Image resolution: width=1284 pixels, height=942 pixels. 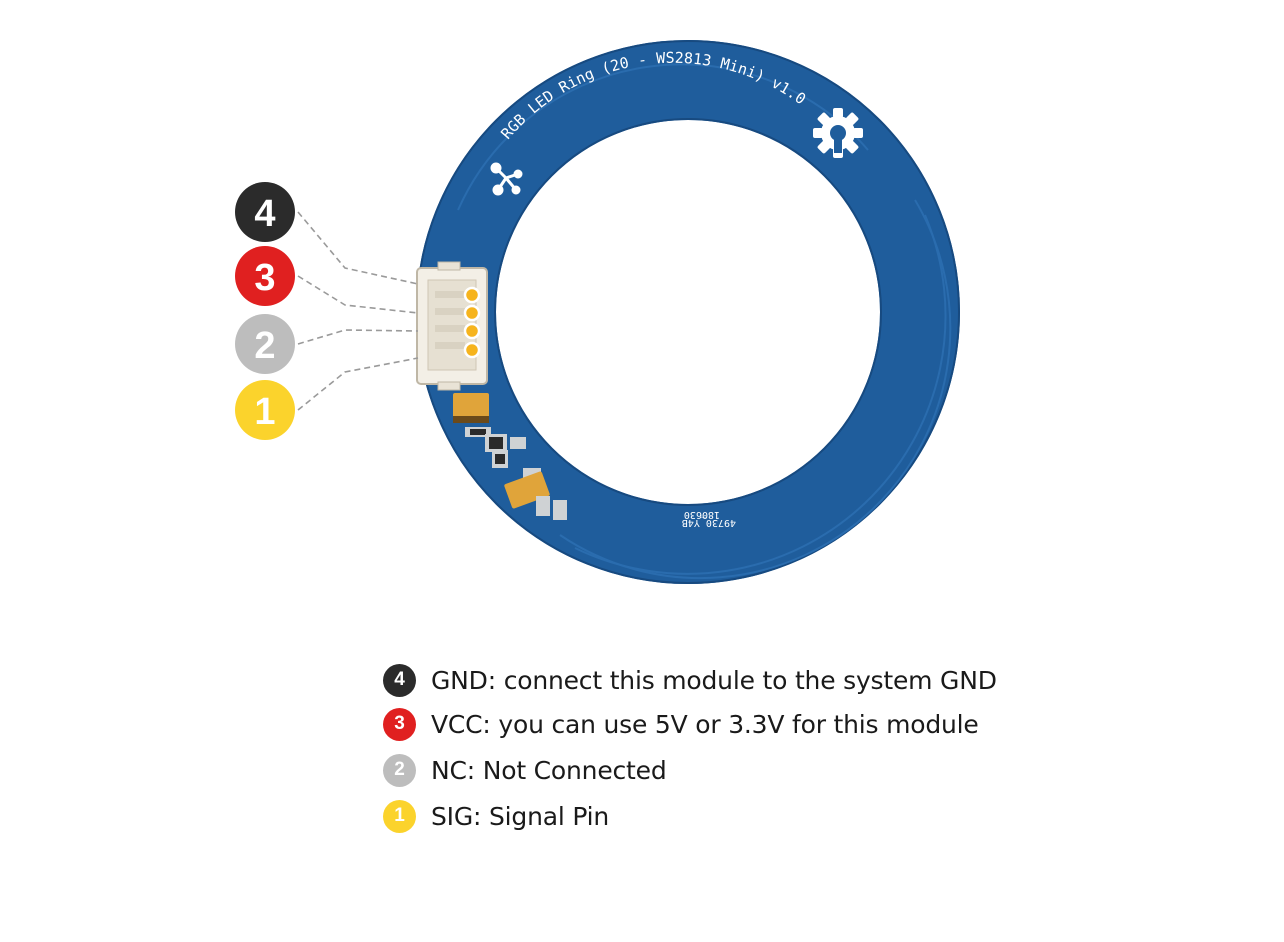 I want to click on board-date: 180630, so click(x=702, y=514).